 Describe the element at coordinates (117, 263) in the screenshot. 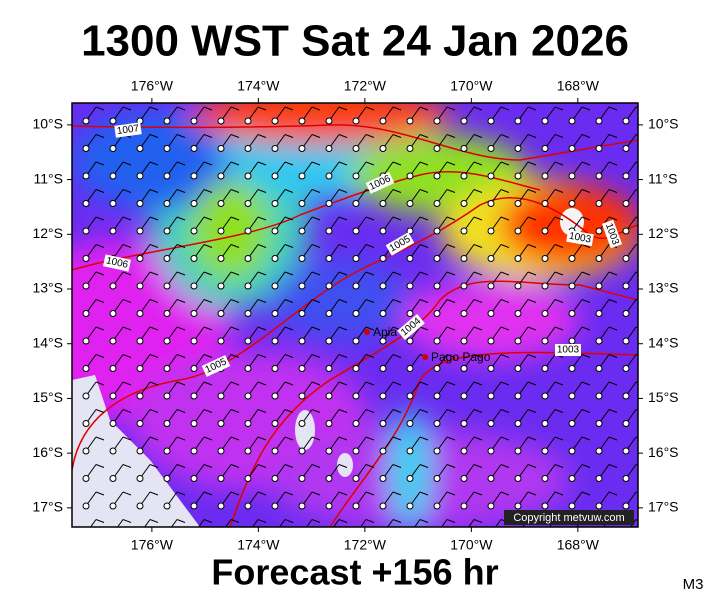

I see `isobar-label: 1006` at that location.